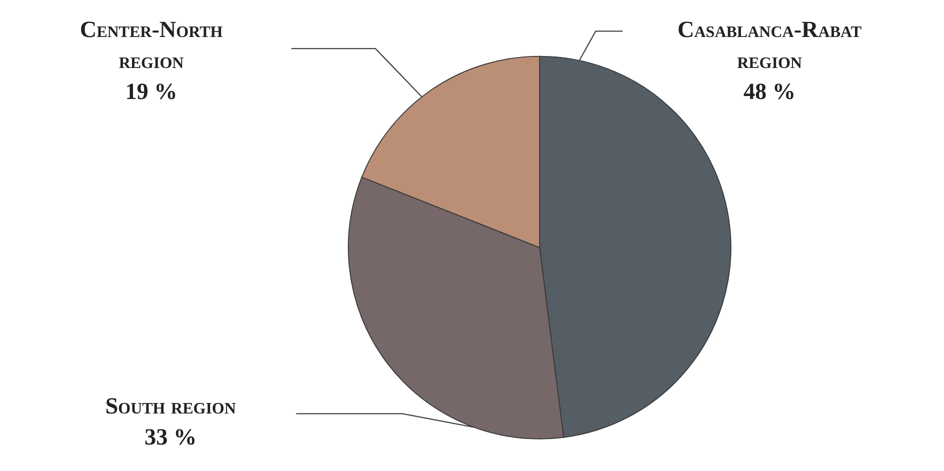 Image resolution: width=944 pixels, height=471 pixels. What do you see at coordinates (152, 45) in the screenshot?
I see `slice-label: Center-North region` at bounding box center [152, 45].